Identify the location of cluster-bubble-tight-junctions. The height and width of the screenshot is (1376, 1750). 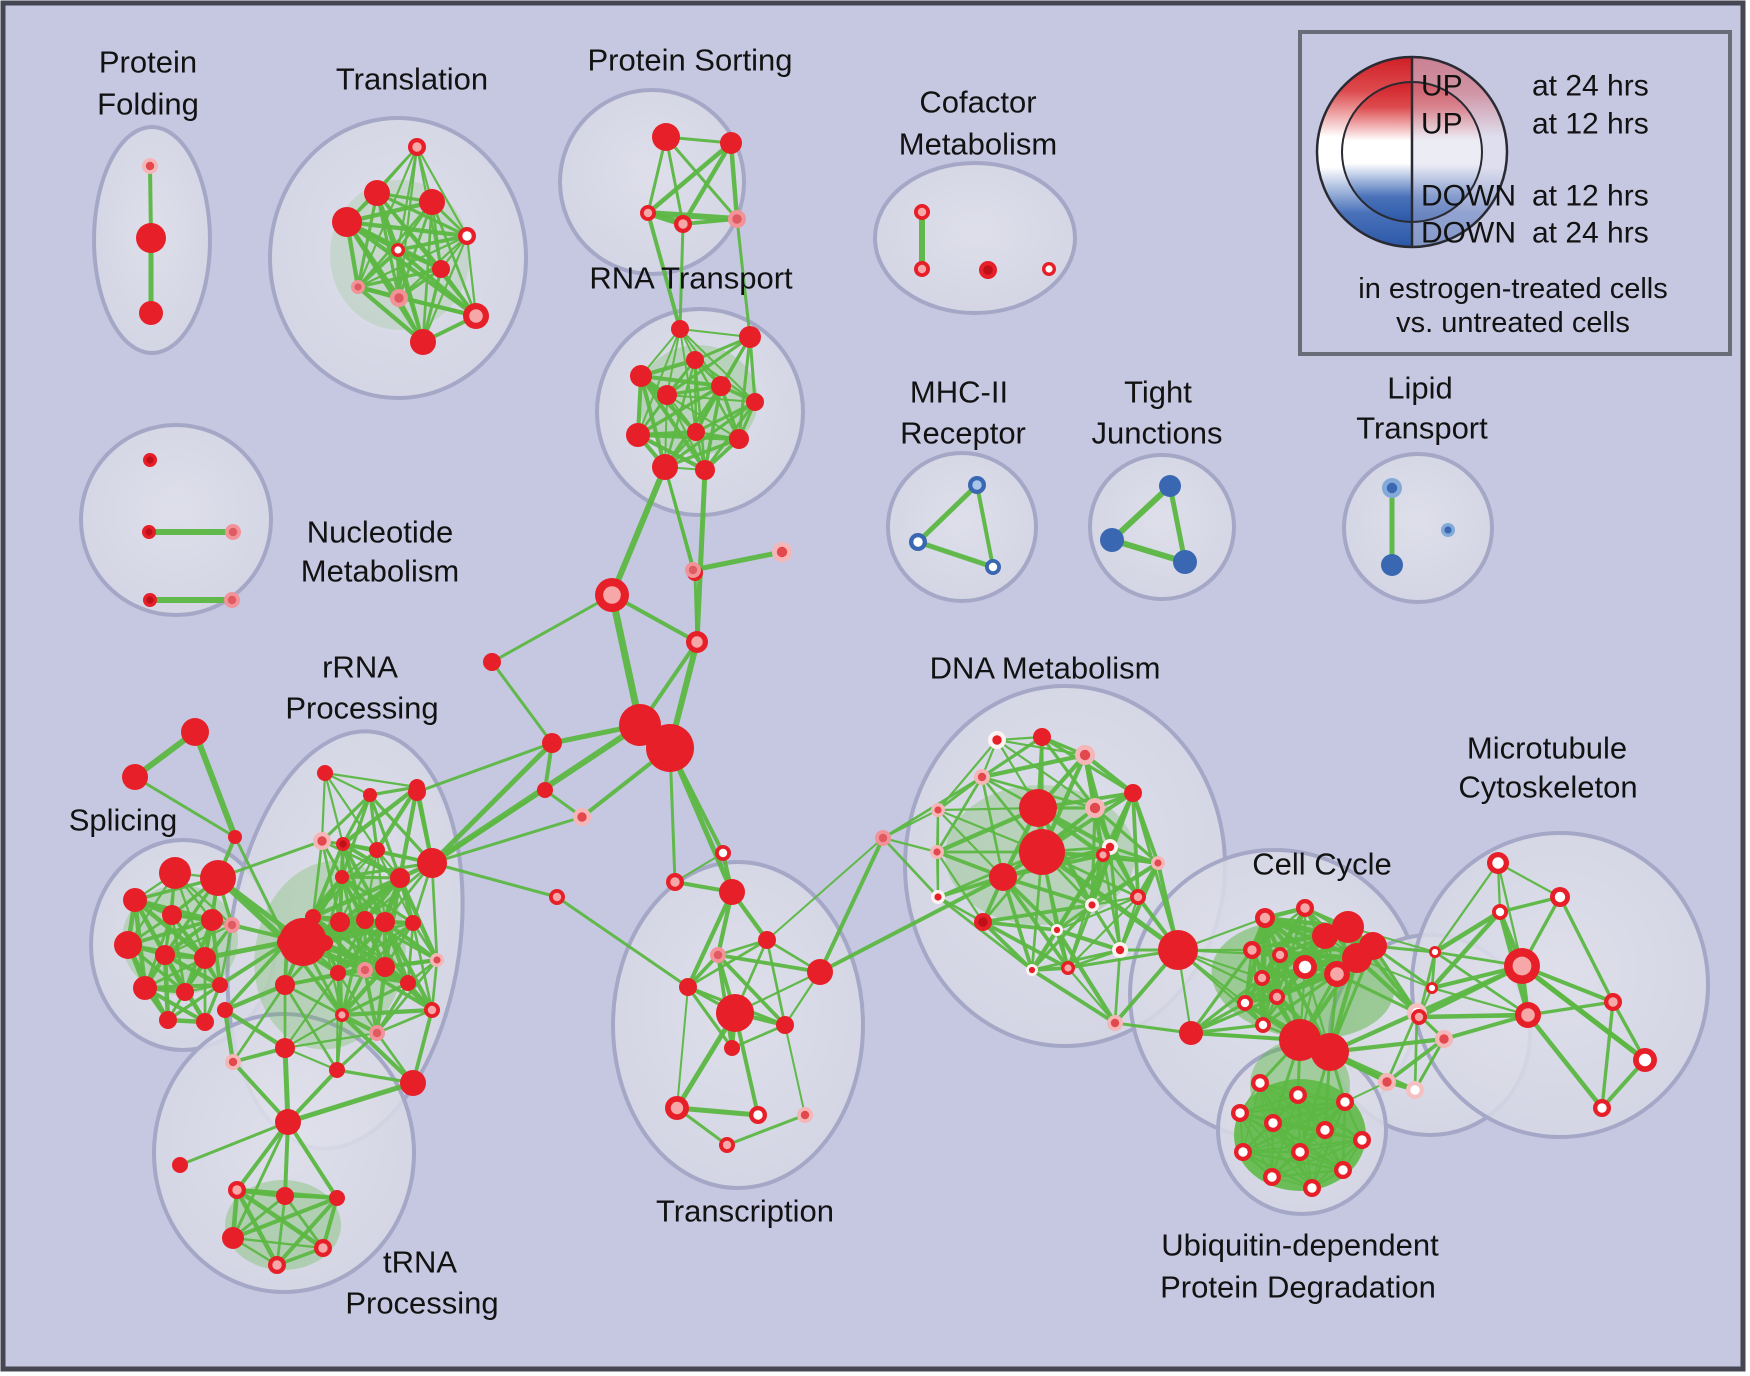
(1162, 527).